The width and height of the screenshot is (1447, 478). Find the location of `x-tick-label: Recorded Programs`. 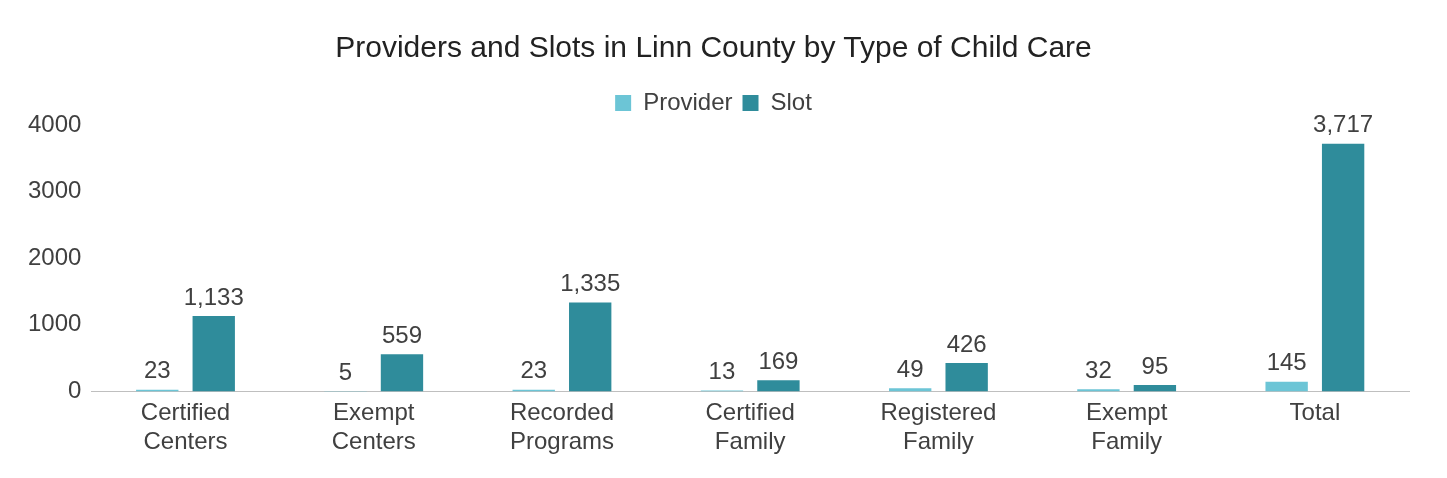

x-tick-label: Recorded Programs is located at coordinates (561, 426).